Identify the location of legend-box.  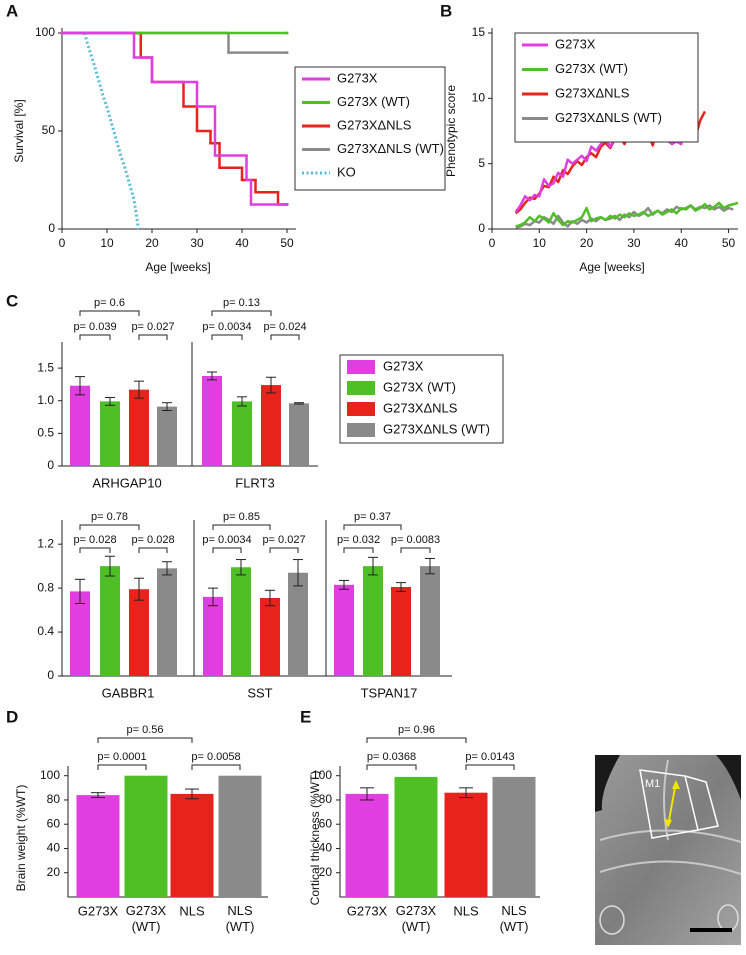
(370, 128).